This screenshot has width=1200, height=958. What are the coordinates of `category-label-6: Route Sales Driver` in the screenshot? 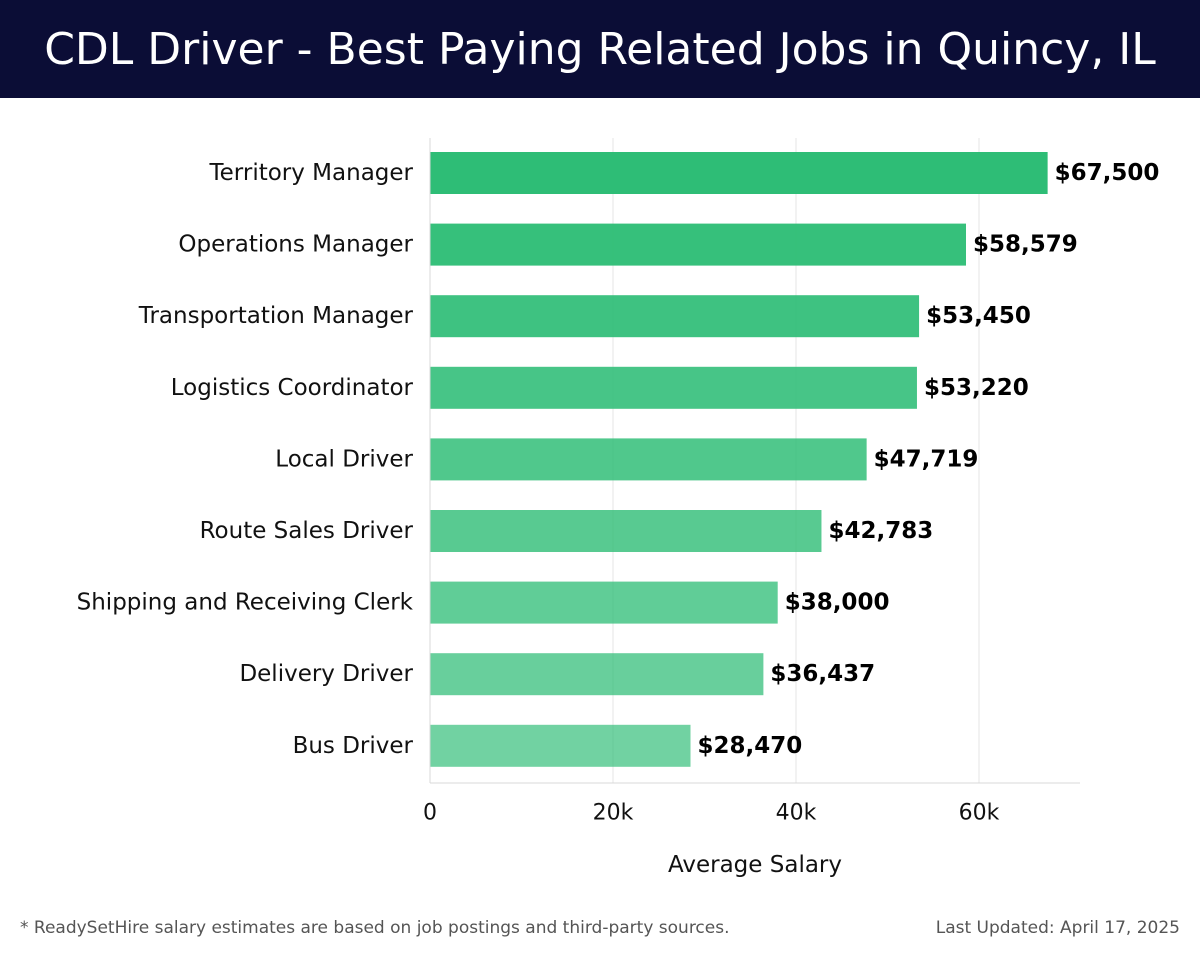 It's located at (307, 531).